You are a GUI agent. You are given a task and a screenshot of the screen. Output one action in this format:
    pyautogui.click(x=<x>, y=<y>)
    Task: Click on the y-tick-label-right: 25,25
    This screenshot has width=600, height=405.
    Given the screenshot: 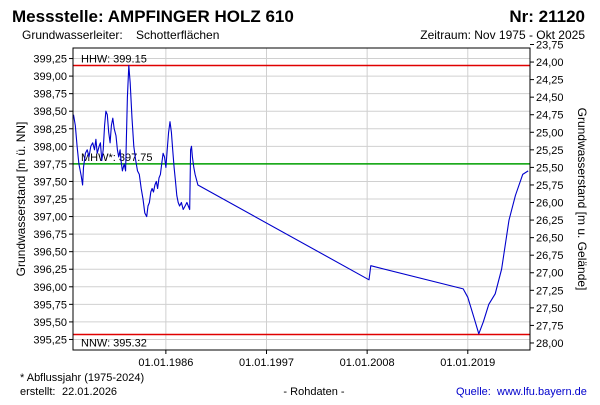 What is the action you would take?
    pyautogui.click(x=550, y=151)
    